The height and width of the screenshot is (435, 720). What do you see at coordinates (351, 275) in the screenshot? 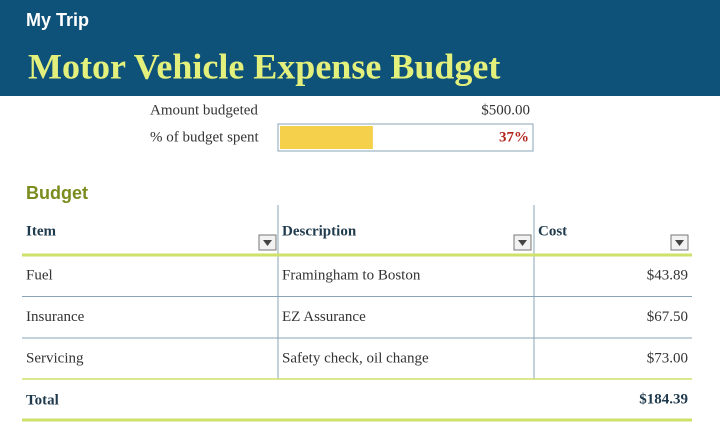
I see `cell: Framingham to Boston` at bounding box center [351, 275].